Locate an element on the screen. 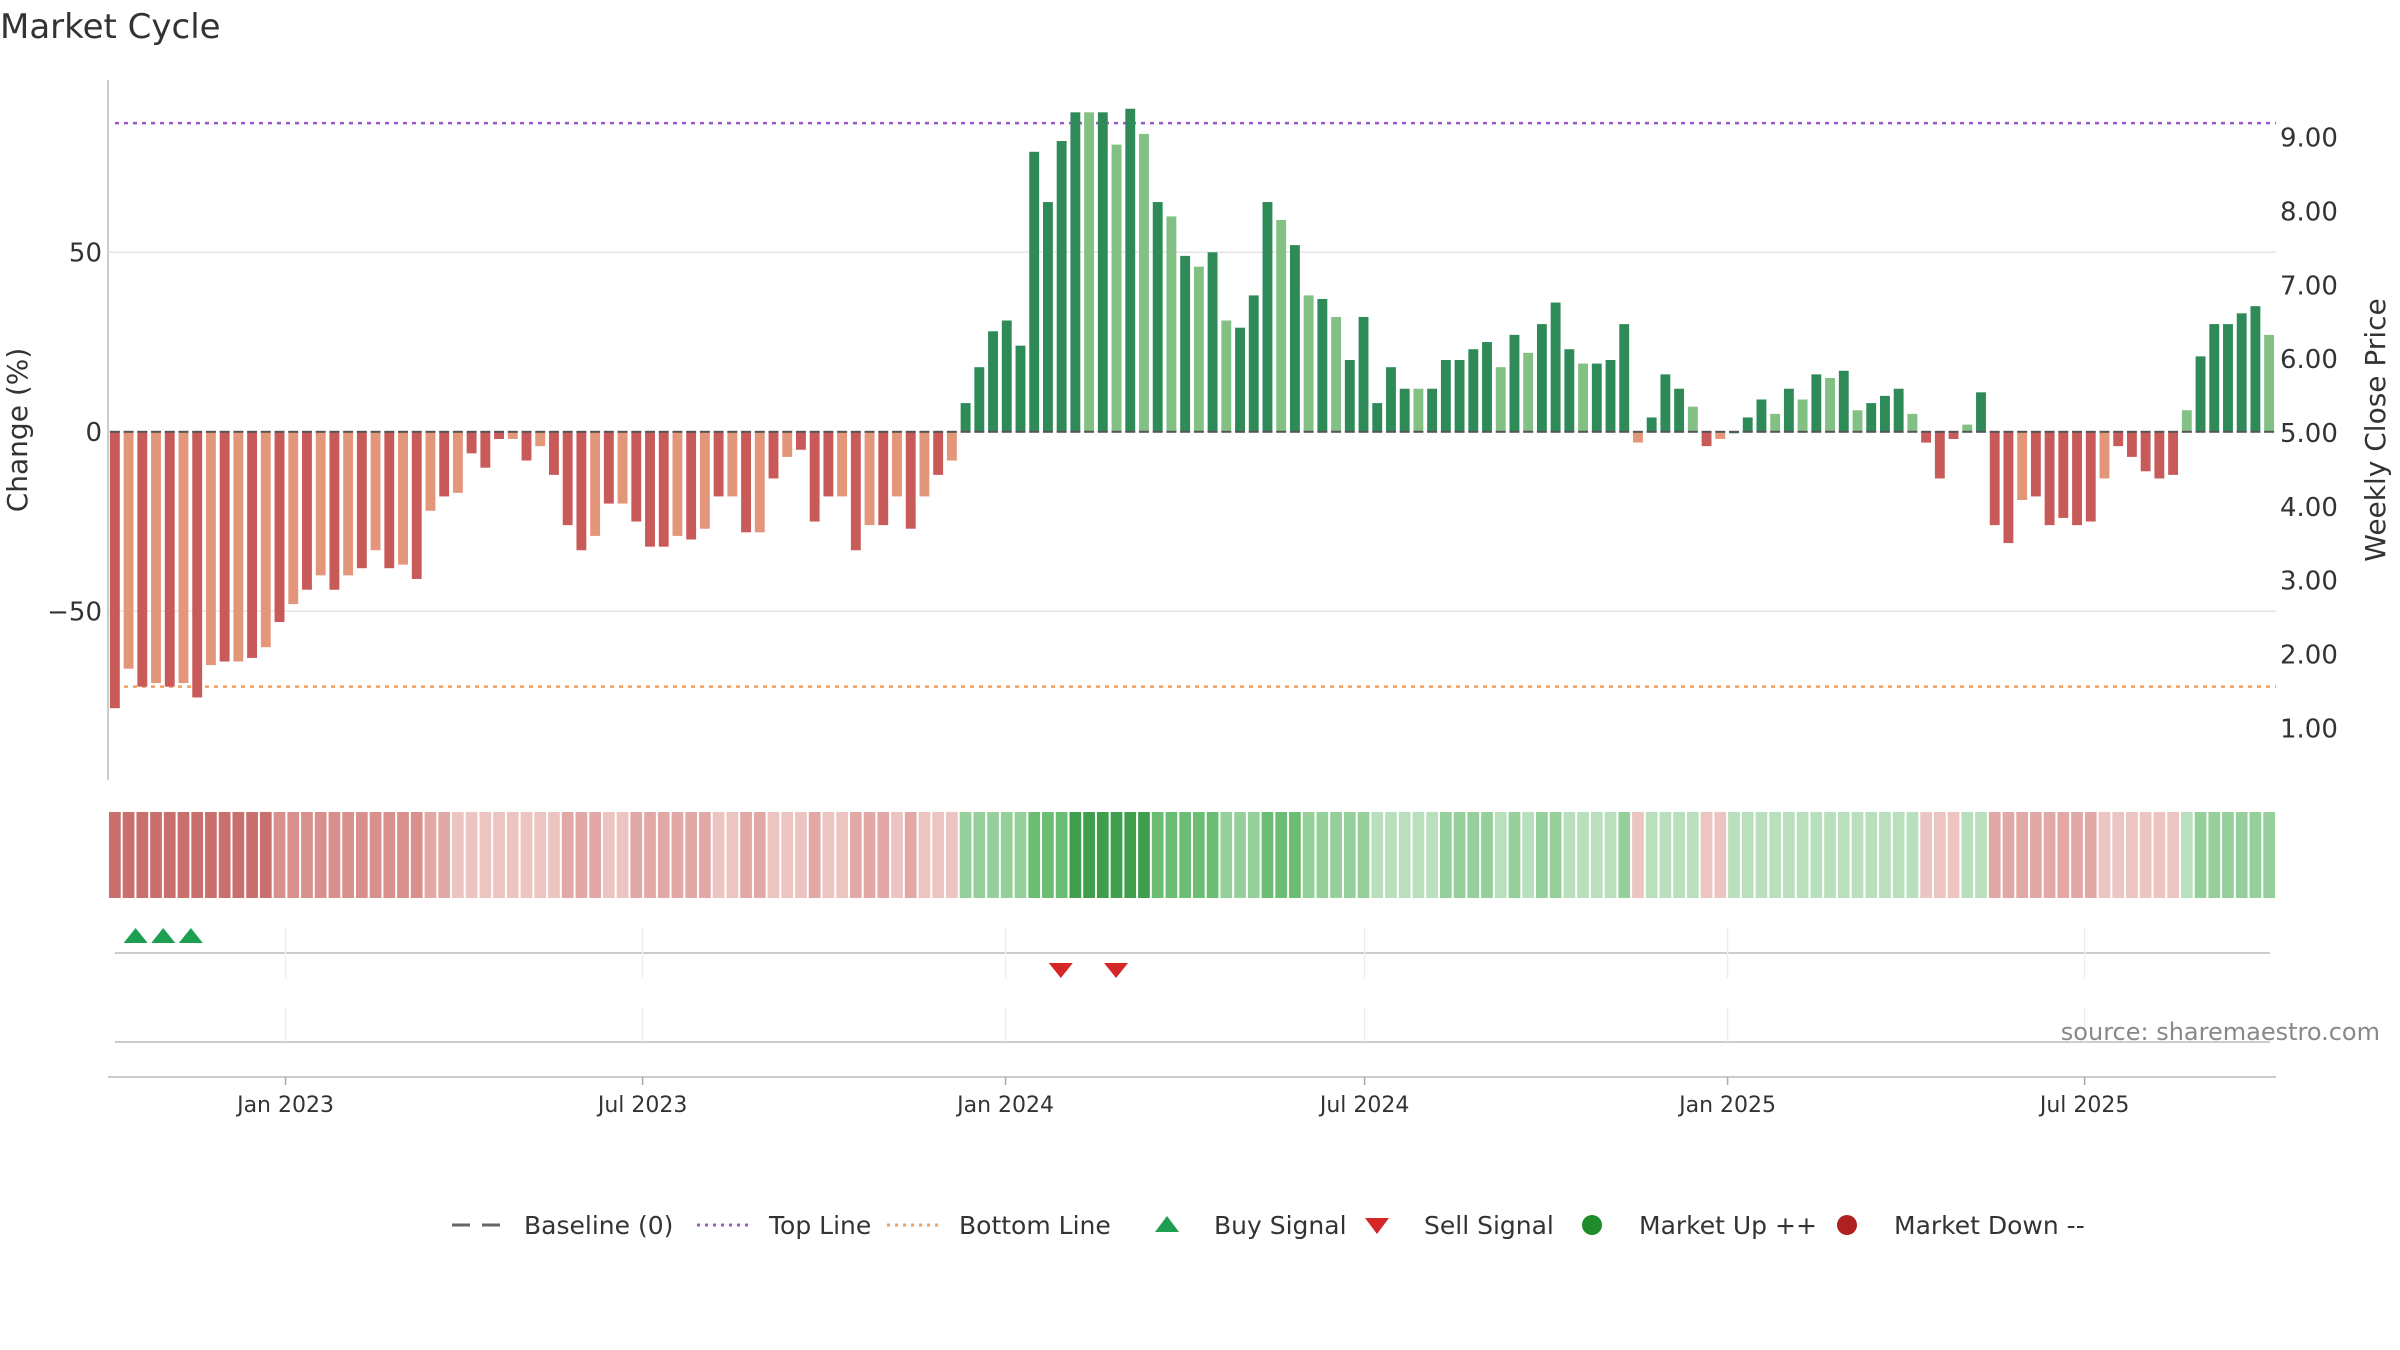 The image size is (2400, 1350). legend-swatch is located at coordinates (1377, 1226).